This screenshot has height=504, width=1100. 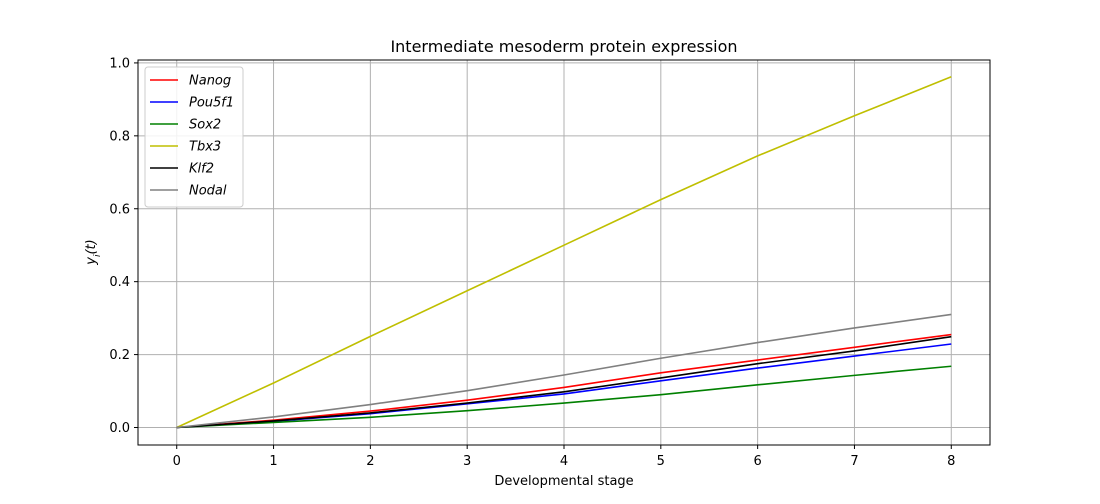 What do you see at coordinates (119, 355) in the screenshot?
I see `y-tick-label: 0.2` at bounding box center [119, 355].